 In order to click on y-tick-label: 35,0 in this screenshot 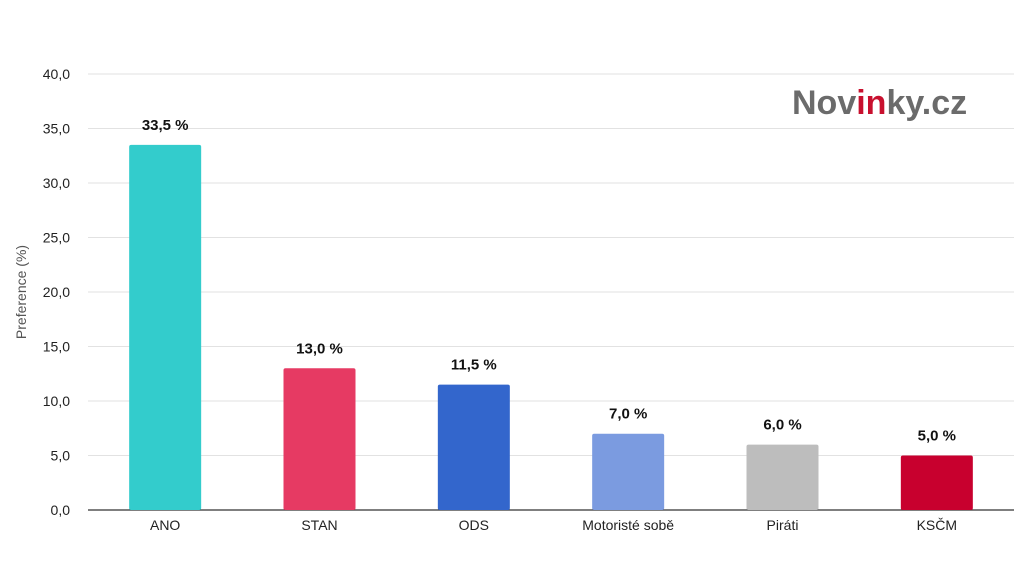, I will do `click(56, 129)`.